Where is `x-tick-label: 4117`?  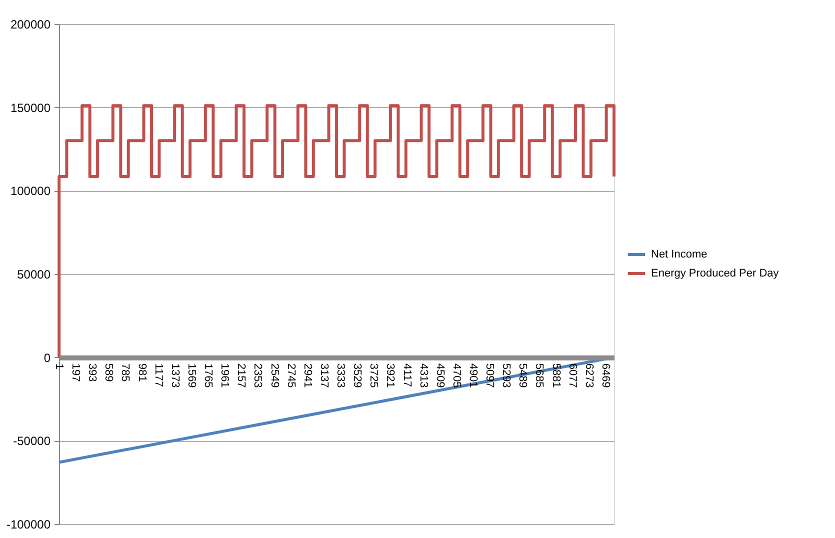 x-tick-label: 4117 is located at coordinates (406, 375).